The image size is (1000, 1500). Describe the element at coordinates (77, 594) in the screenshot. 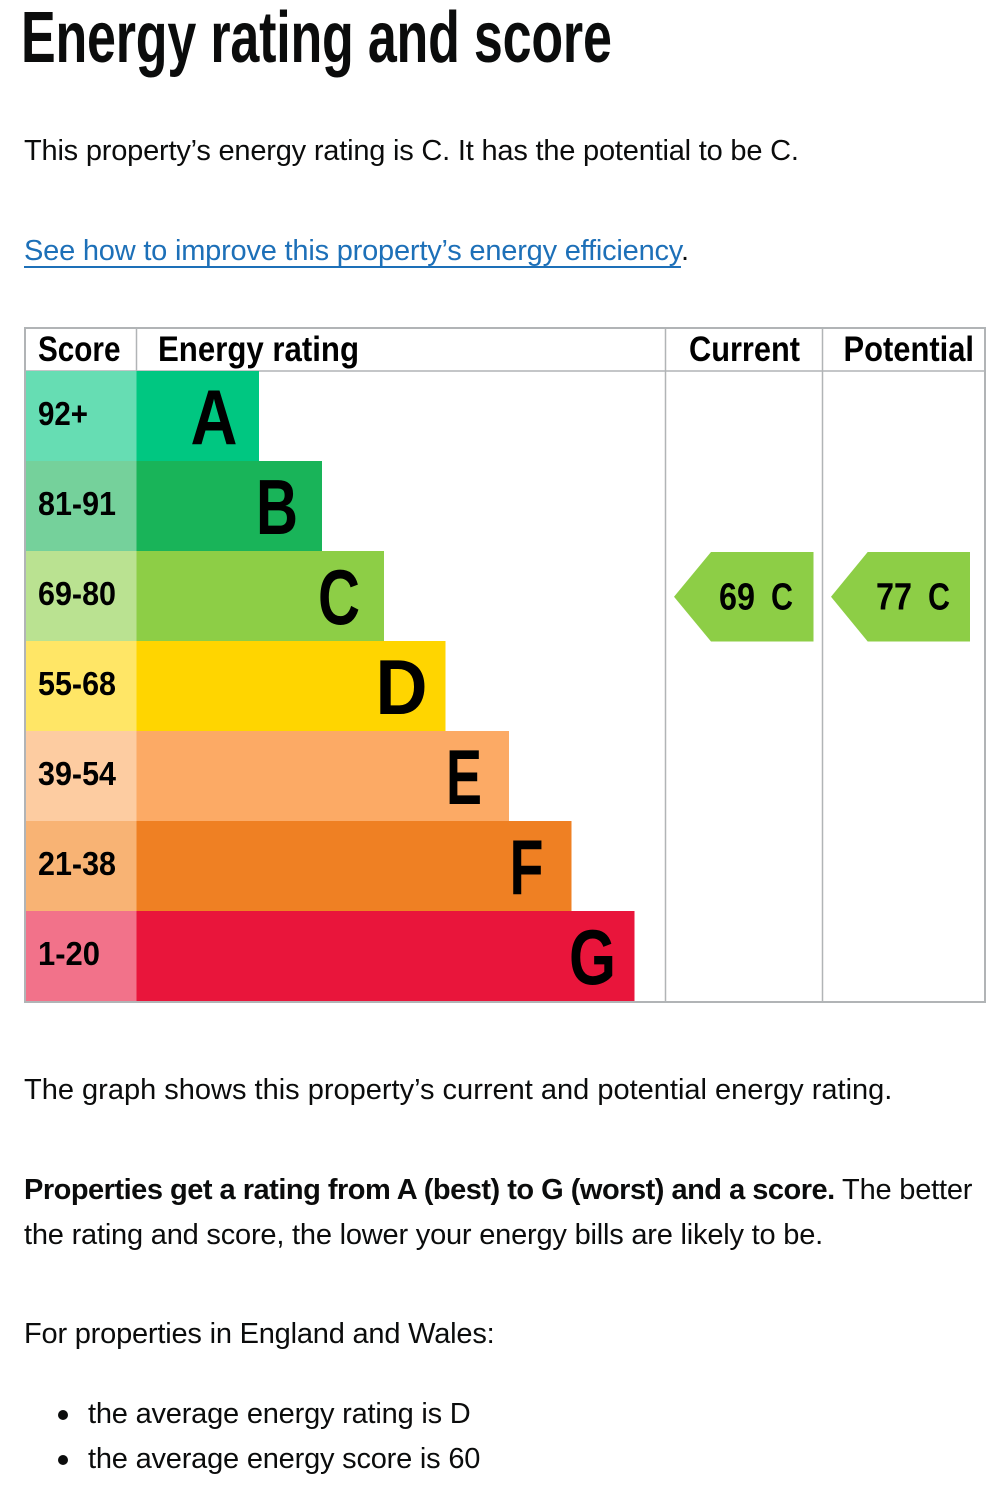

I see `svg-text: 69-80` at that location.